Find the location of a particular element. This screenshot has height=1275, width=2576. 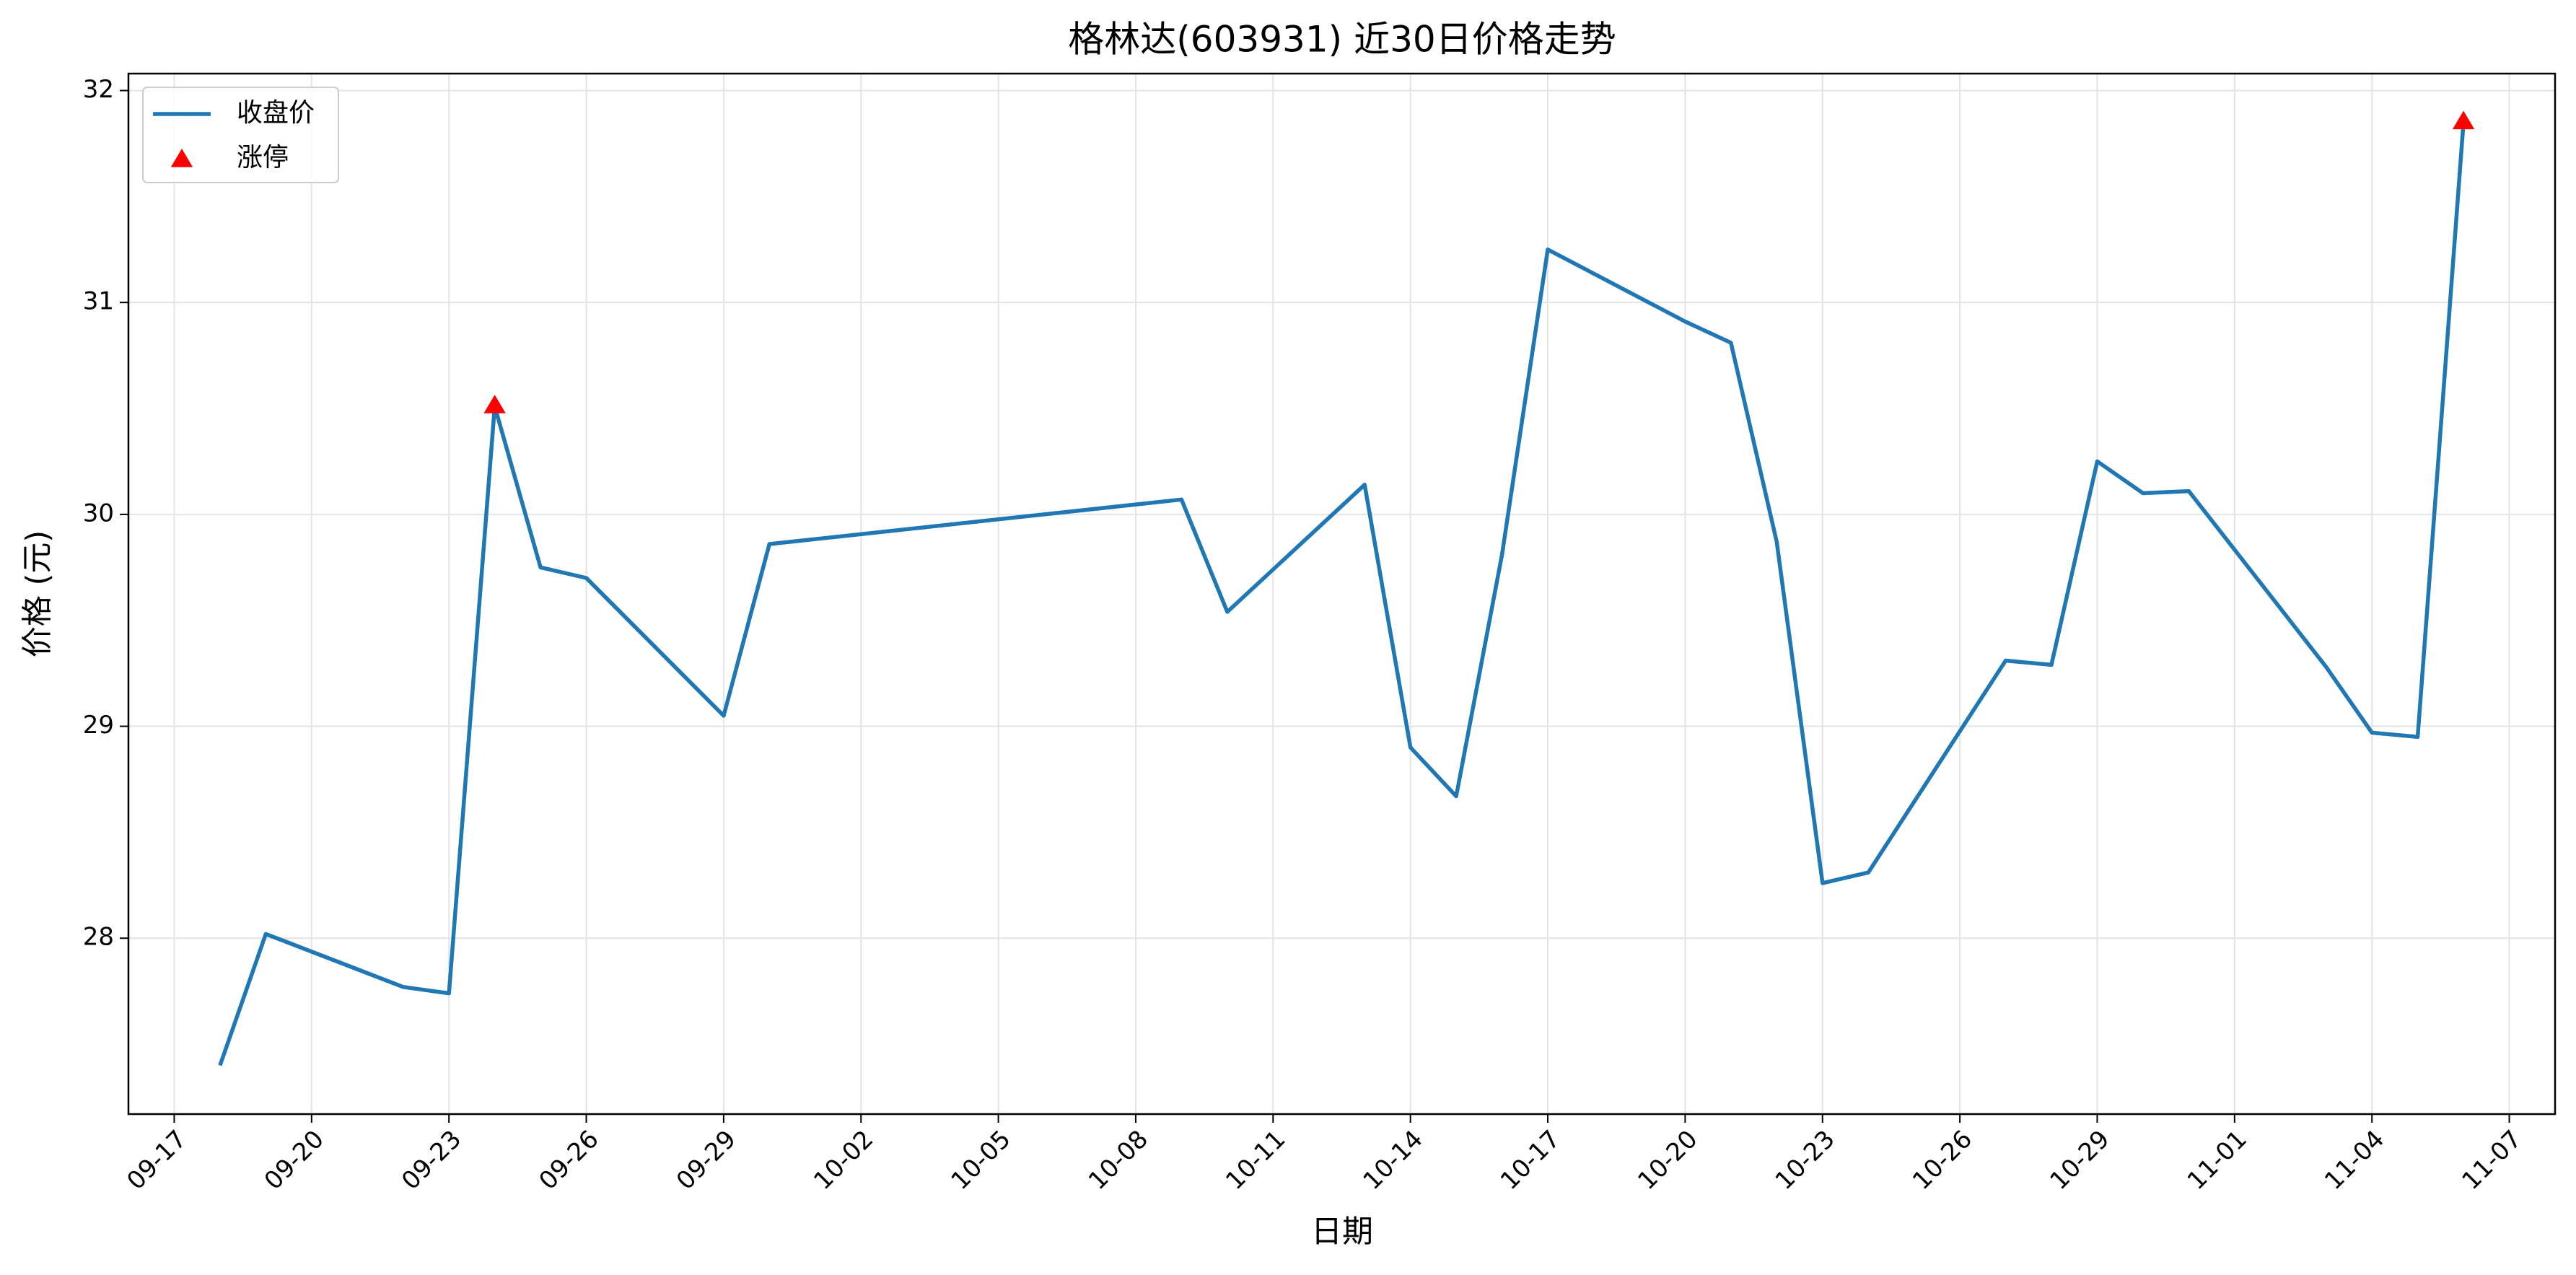

y-axis-label: 价格 (元) is located at coordinates (38, 594).